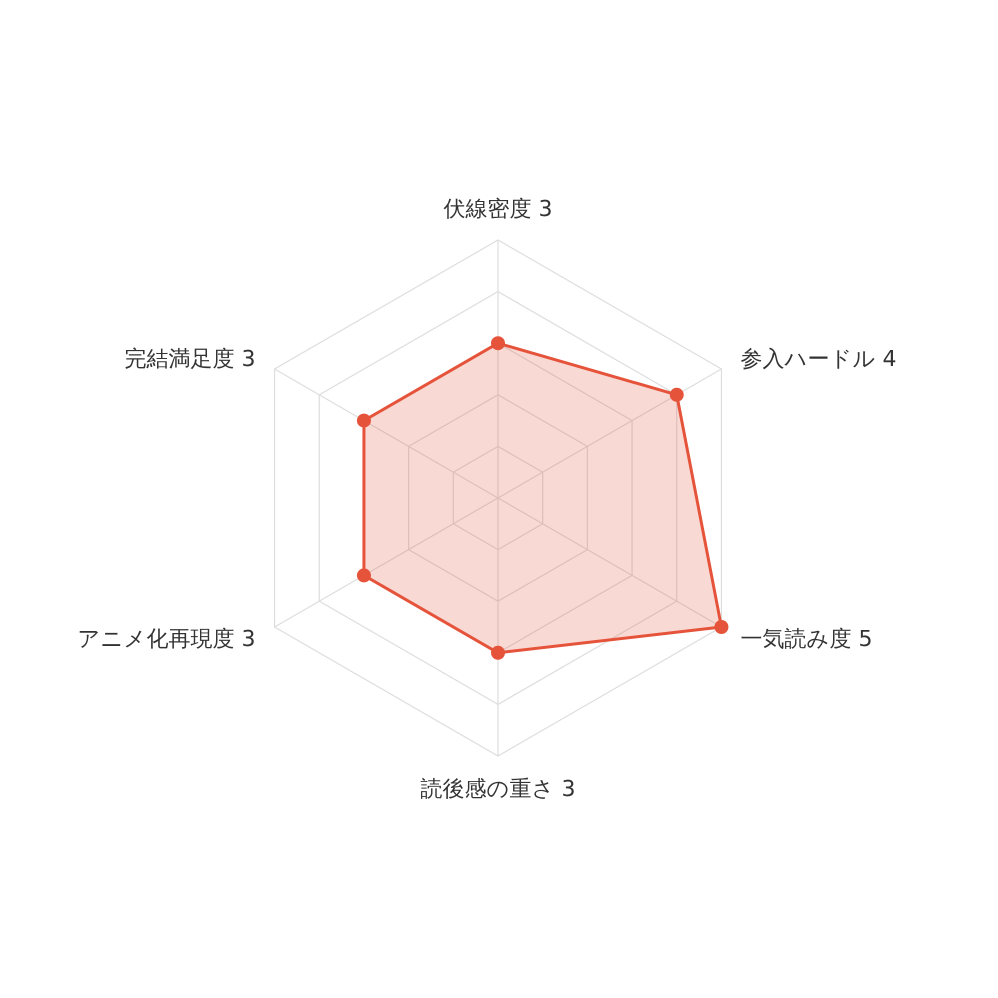 This screenshot has height=998, width=998. What do you see at coordinates (167, 639) in the screenshot?
I see `spoke-label: アニメ化再現度 3` at bounding box center [167, 639].